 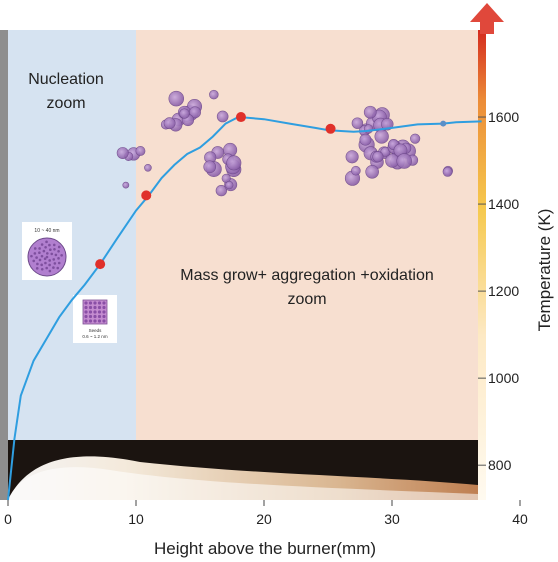 What do you see at coordinates (520, 519) in the screenshot?
I see `x-tick-label: 40` at bounding box center [520, 519].